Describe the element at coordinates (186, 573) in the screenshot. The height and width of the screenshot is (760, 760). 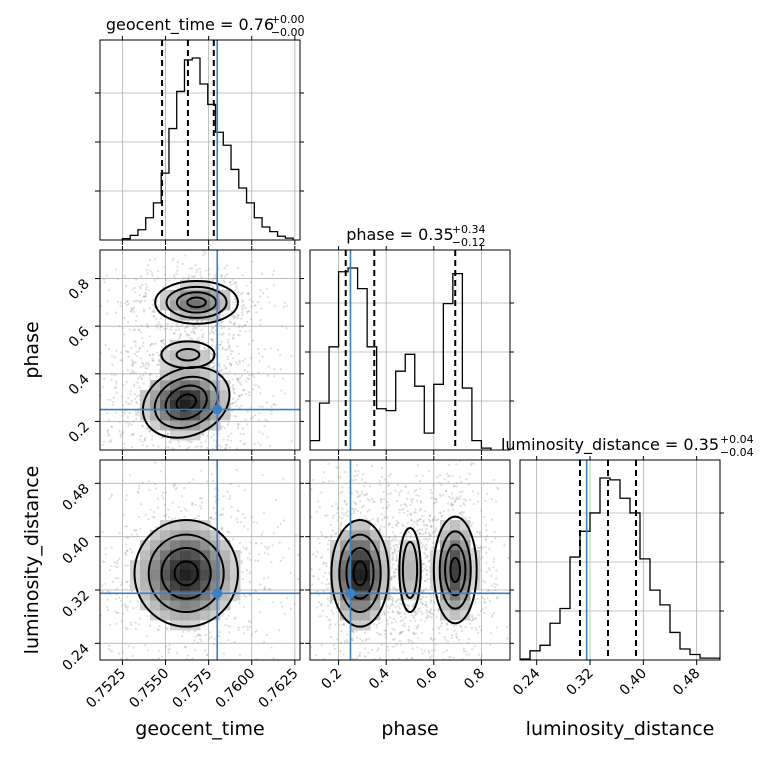
I see `contour-line` at that location.